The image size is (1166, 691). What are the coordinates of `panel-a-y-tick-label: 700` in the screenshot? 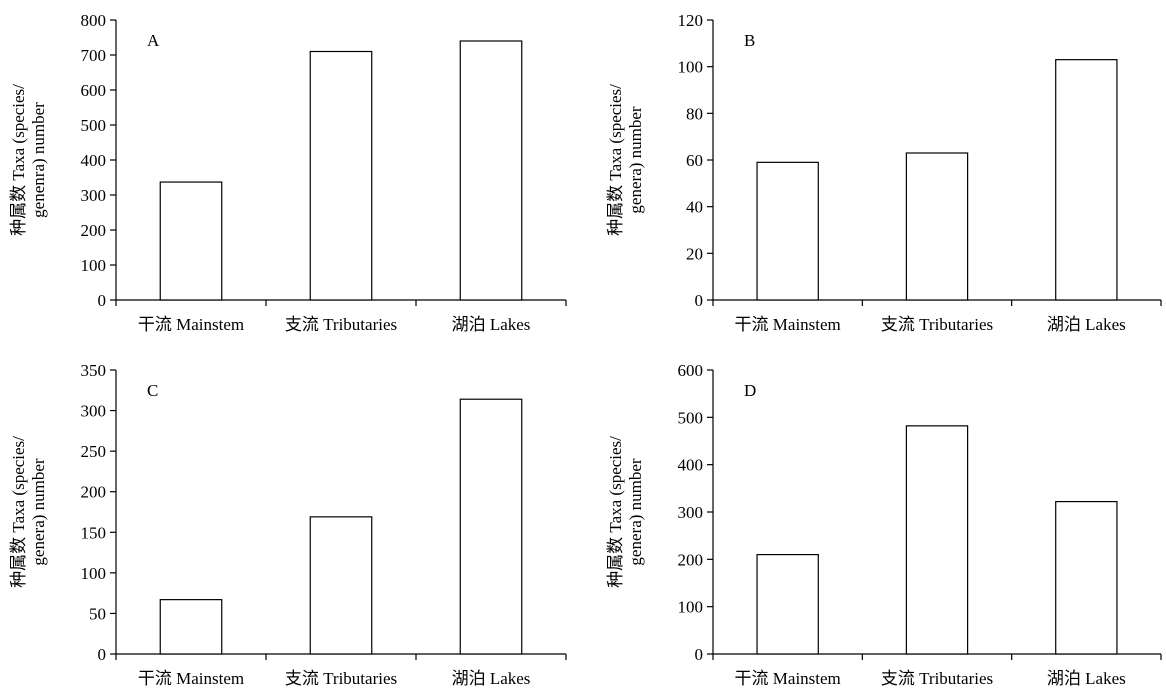 It's located at (94, 55).